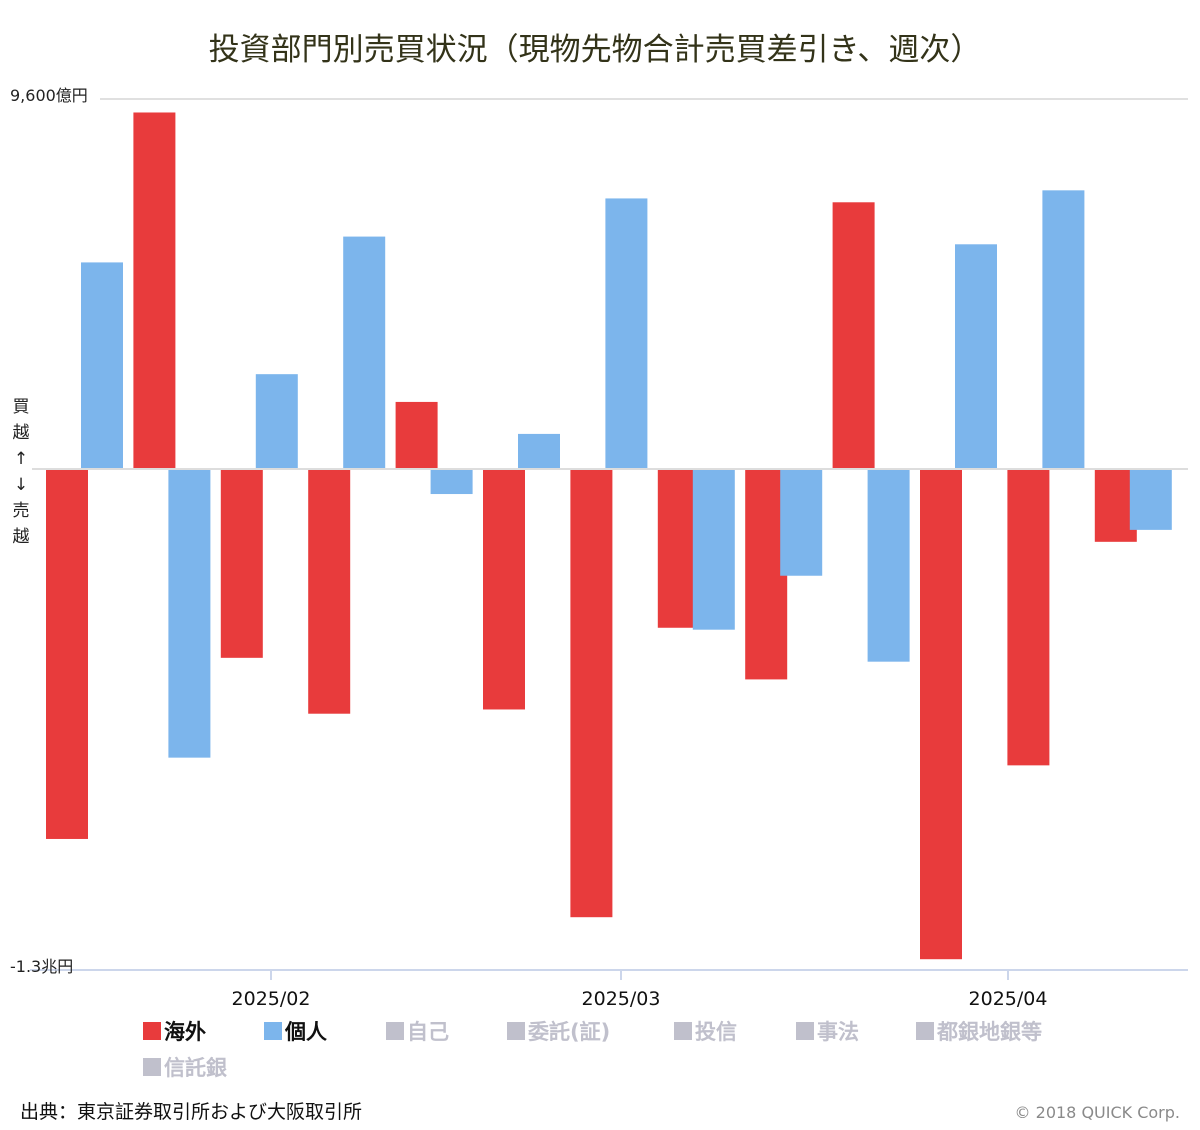  Describe the element at coordinates (716, 1032) in the screenshot. I see `legend-label: 投信` at that location.